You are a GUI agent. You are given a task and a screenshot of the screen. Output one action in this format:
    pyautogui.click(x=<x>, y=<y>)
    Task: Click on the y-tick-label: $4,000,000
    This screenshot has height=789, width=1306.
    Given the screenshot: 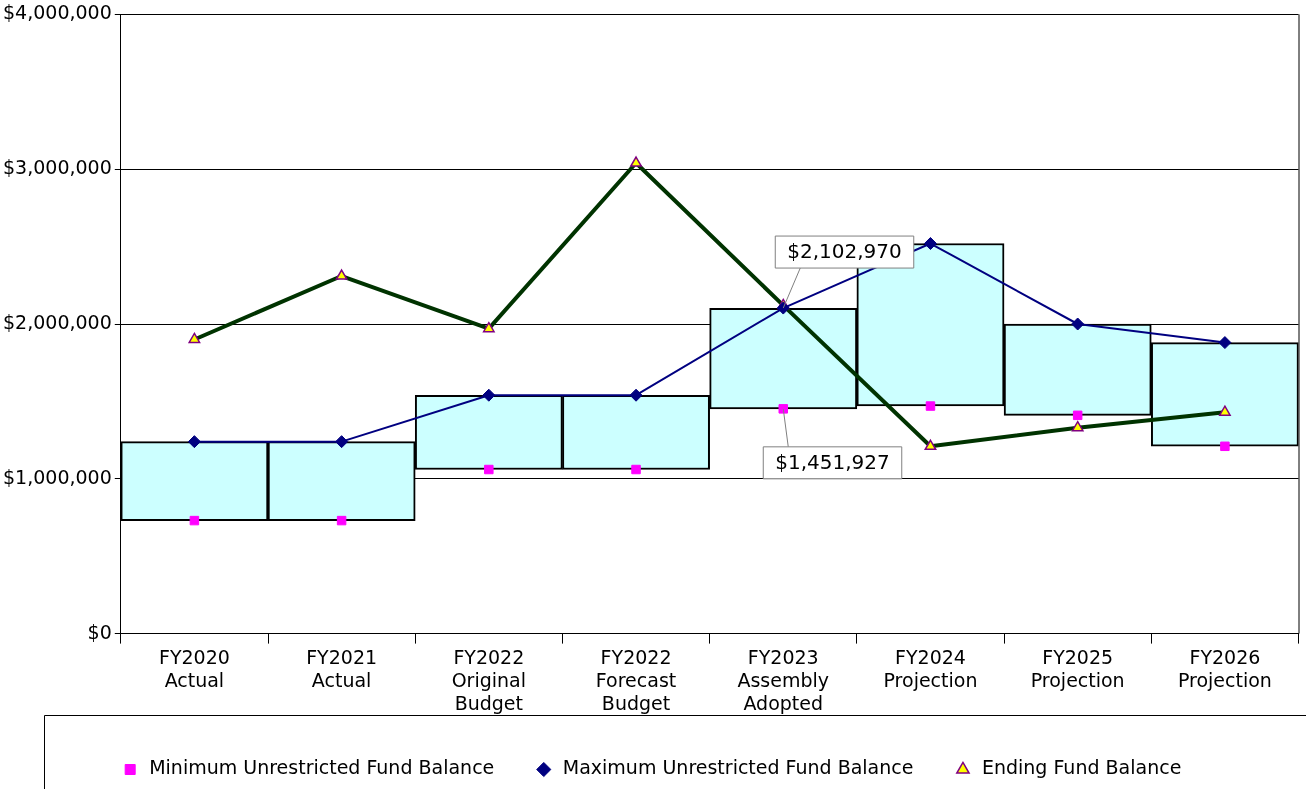 What is the action you would take?
    pyautogui.click(x=57, y=12)
    